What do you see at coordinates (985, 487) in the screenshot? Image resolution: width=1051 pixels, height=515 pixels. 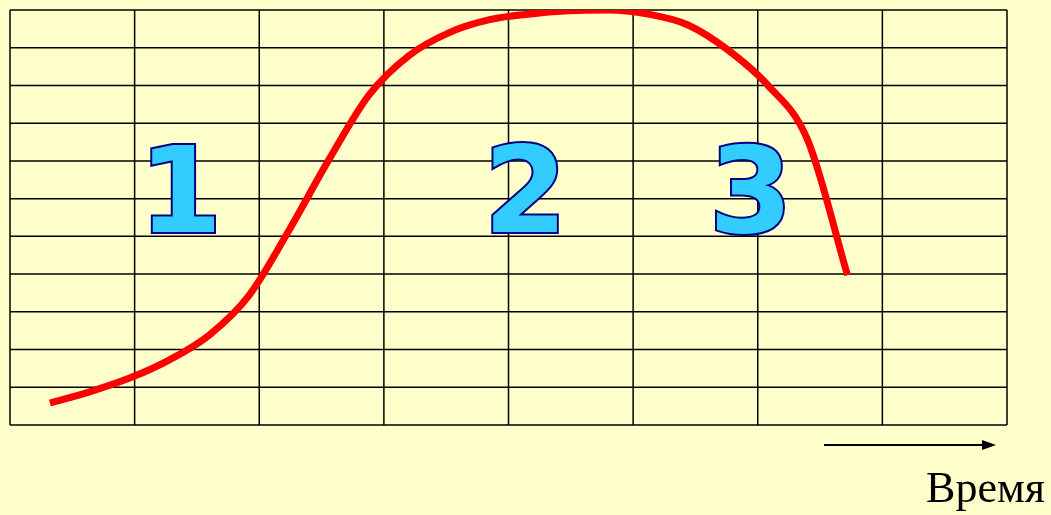 I see `x-axis-title: Время` at bounding box center [985, 487].